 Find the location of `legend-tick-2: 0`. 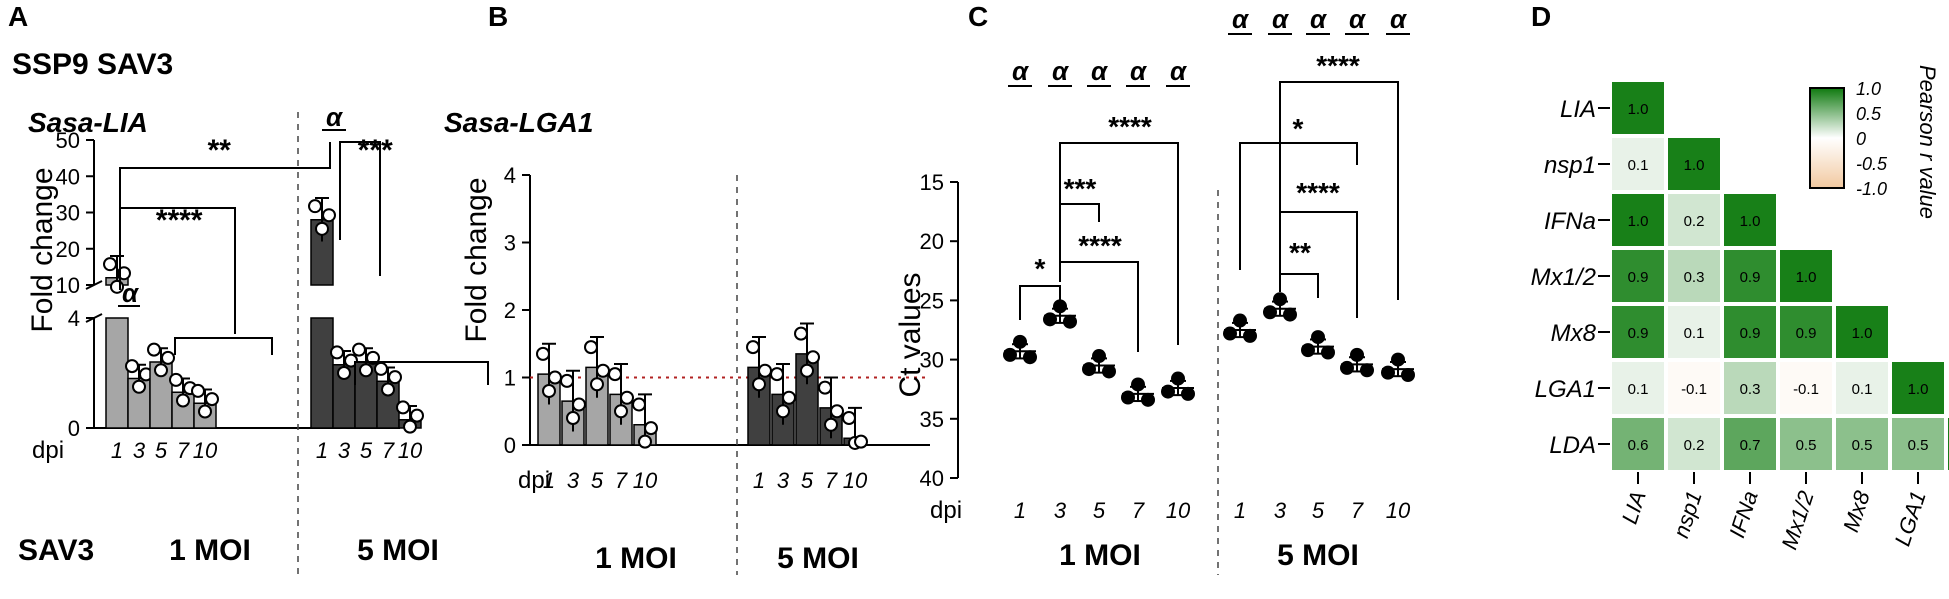

legend-tick-2: 0 is located at coordinates (1861, 139).